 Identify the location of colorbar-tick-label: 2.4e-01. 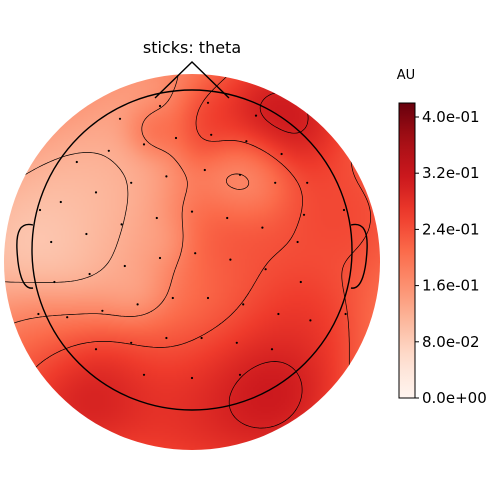
(451, 229).